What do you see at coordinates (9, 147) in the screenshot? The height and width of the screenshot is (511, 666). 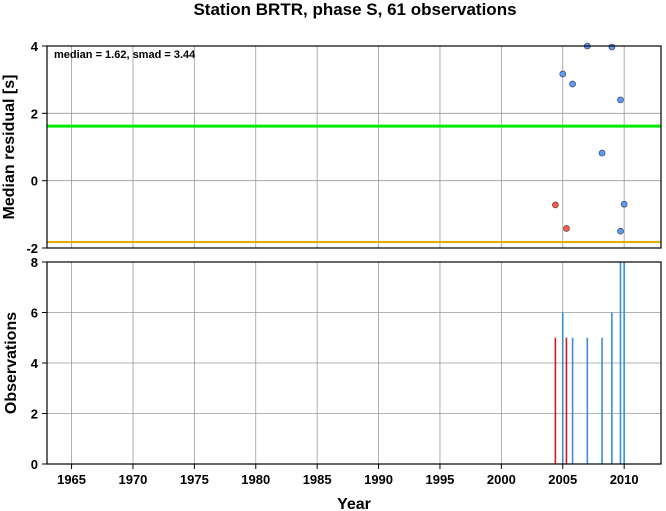 I see `residual-y-axis-label: Median residual [s]` at bounding box center [9, 147].